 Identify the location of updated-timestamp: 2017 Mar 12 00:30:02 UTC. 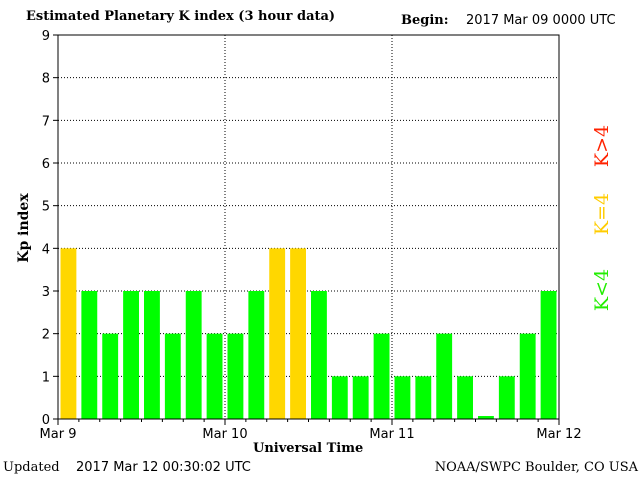
(163, 467).